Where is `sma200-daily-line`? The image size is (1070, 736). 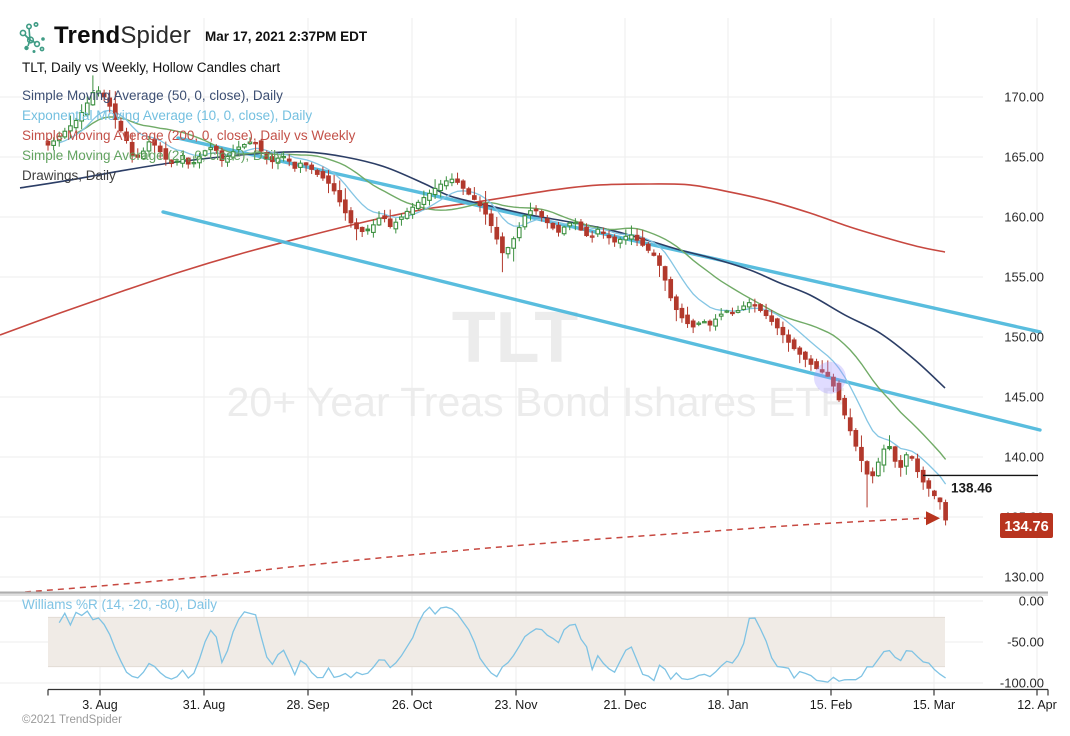 sma200-daily-line is located at coordinates (475, 555).